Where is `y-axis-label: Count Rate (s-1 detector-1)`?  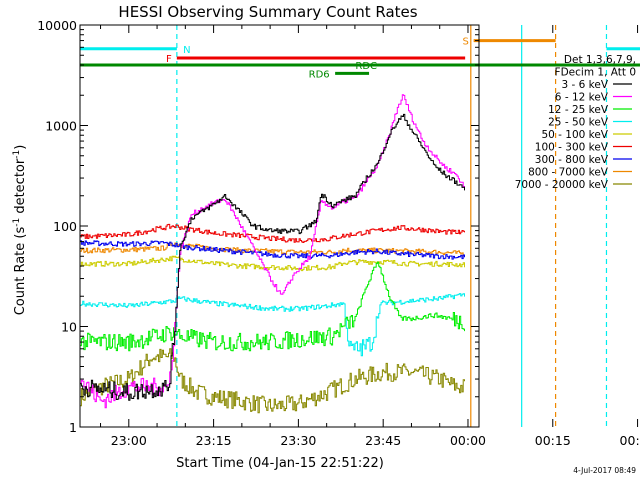 y-axis-label: Count Rate (s-1 detector-1) is located at coordinates (20, 230).